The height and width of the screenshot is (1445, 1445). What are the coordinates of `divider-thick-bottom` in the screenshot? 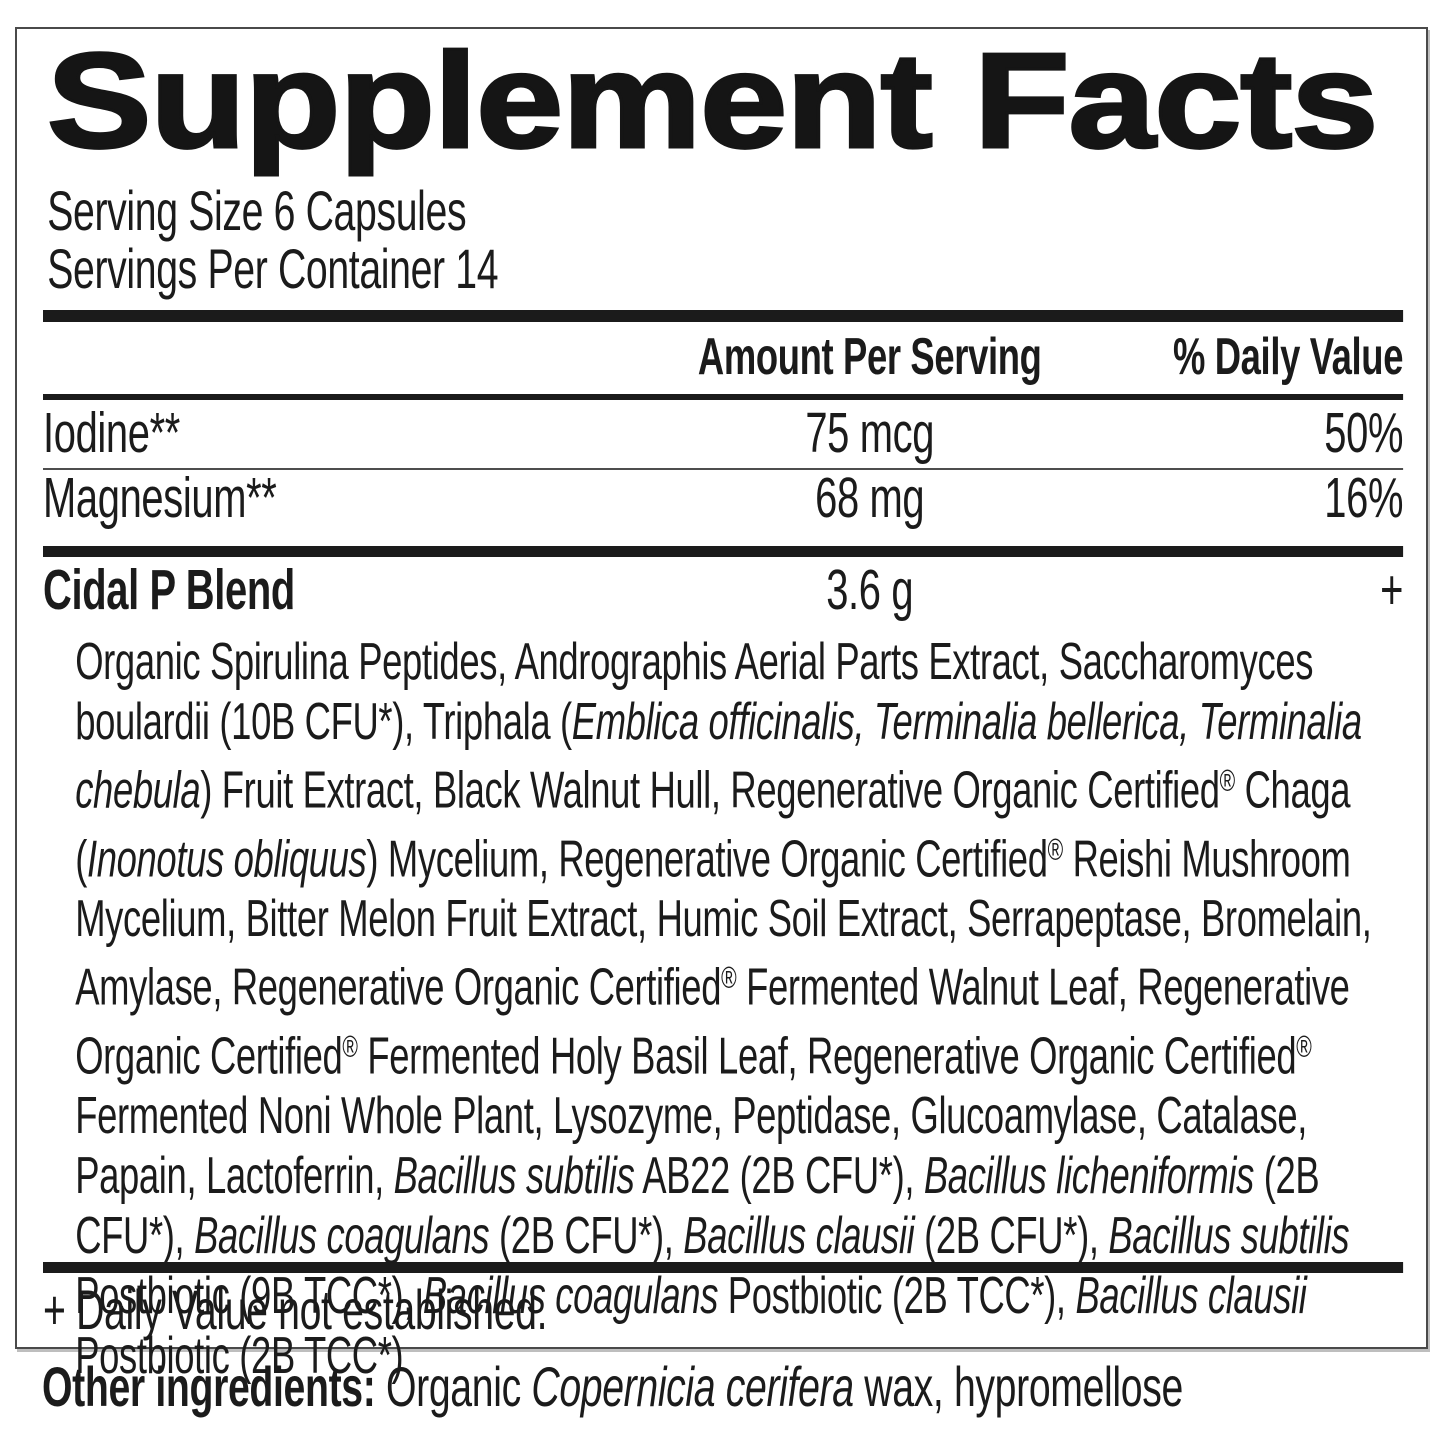 It's located at (723, 1267).